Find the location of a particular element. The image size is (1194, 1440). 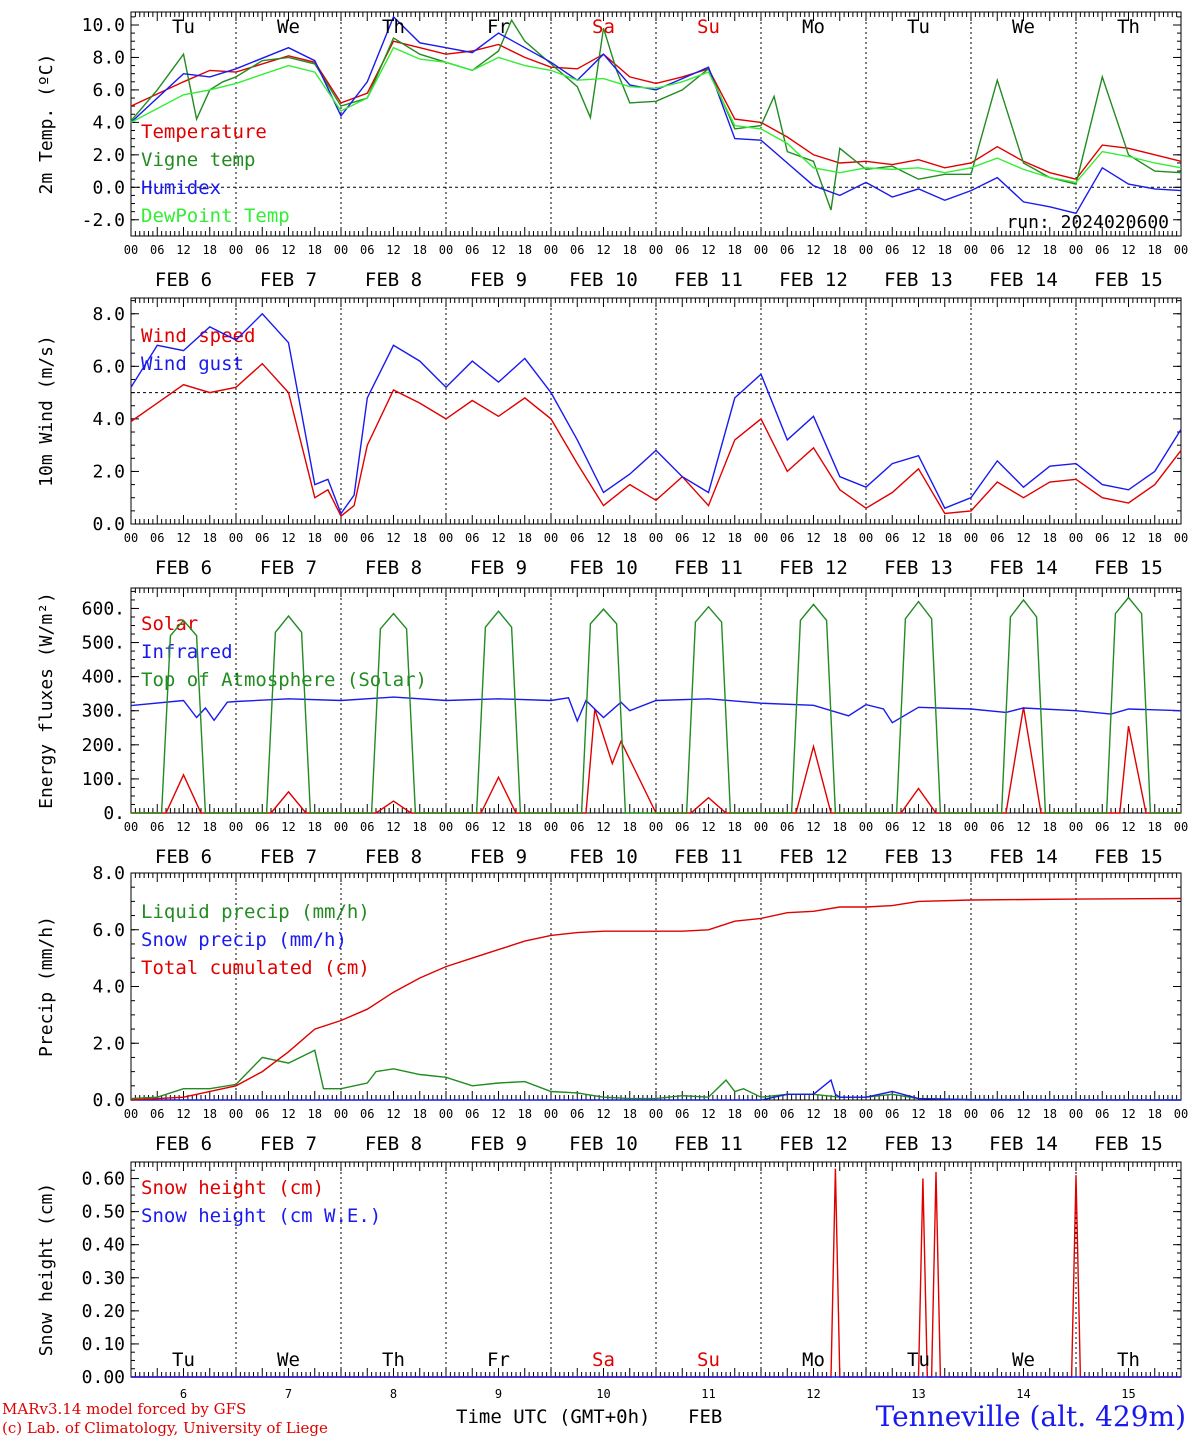

legend-entry: Infrared is located at coordinates (187, 652).